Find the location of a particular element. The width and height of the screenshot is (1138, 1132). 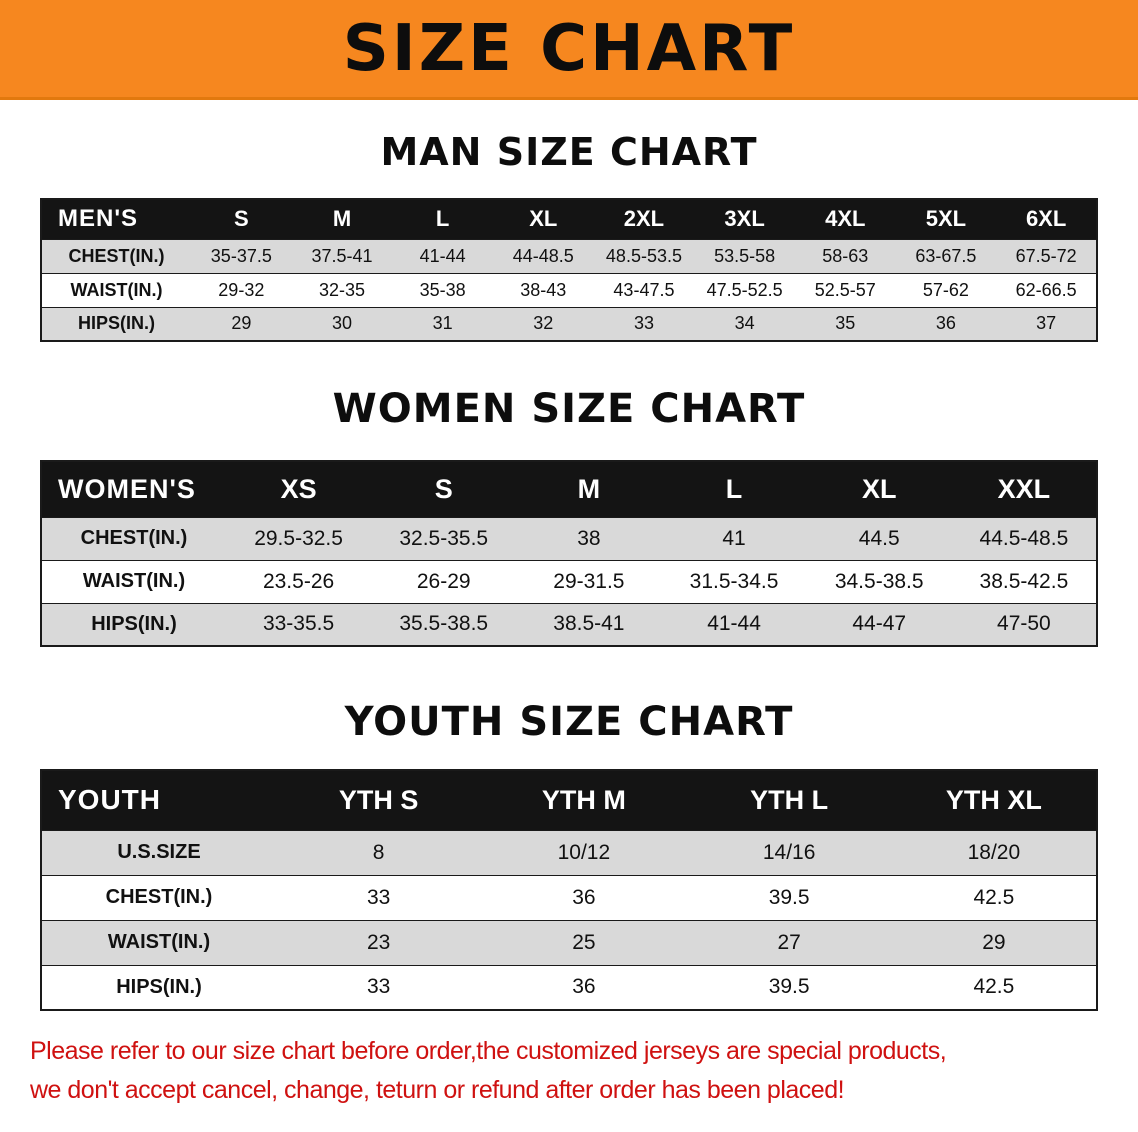

measurement-value: 32.5-35.5 is located at coordinates (444, 538).